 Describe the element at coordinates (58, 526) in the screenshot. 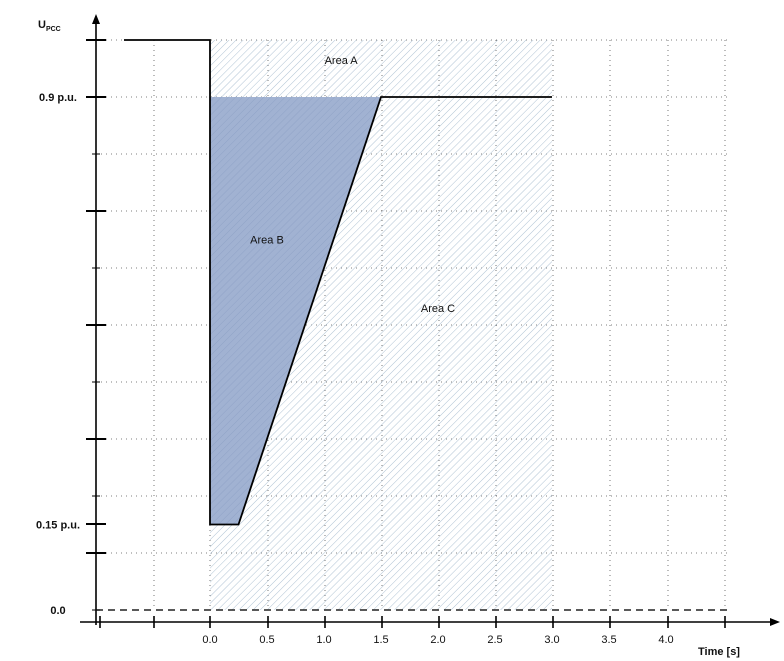

I see `y-tick-label: 0.15 p.u.` at that location.